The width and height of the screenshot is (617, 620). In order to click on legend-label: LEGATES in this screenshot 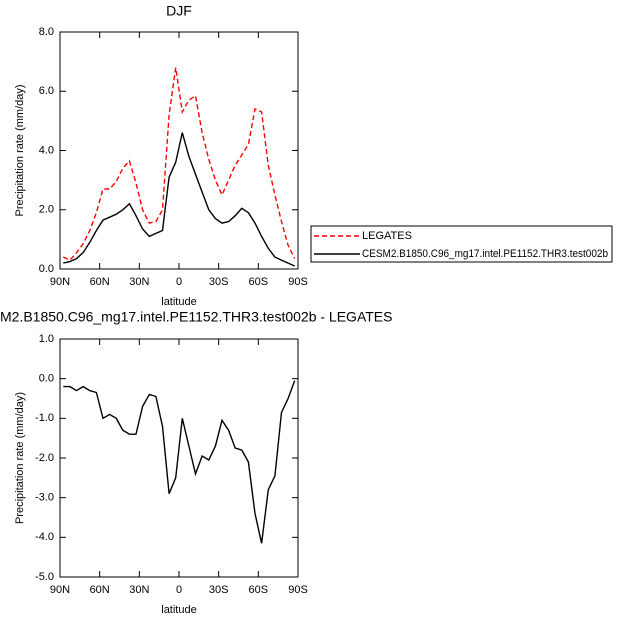, I will do `click(387, 236)`.